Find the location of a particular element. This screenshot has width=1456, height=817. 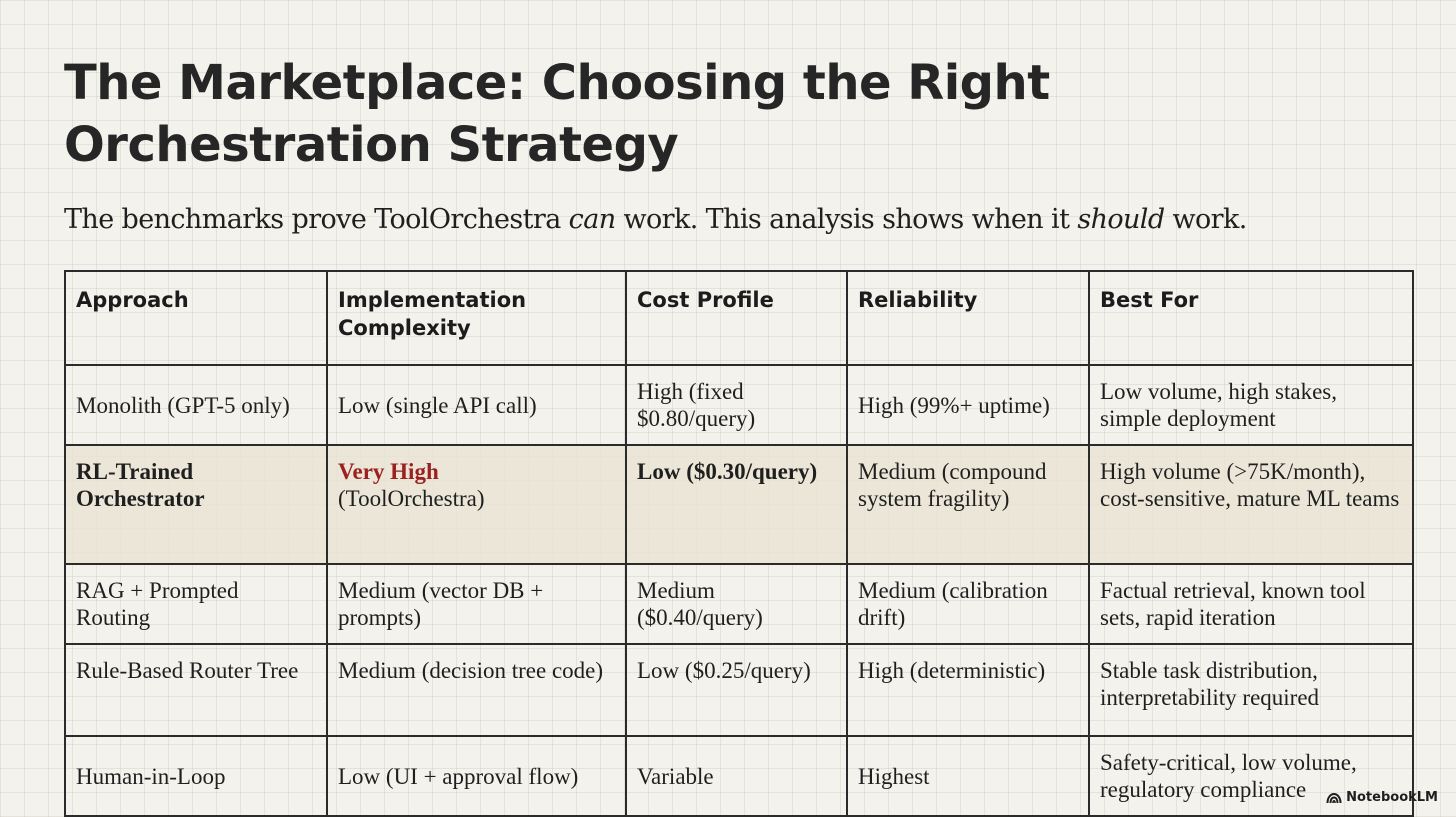

cell-reliability: Highest is located at coordinates (968, 776).